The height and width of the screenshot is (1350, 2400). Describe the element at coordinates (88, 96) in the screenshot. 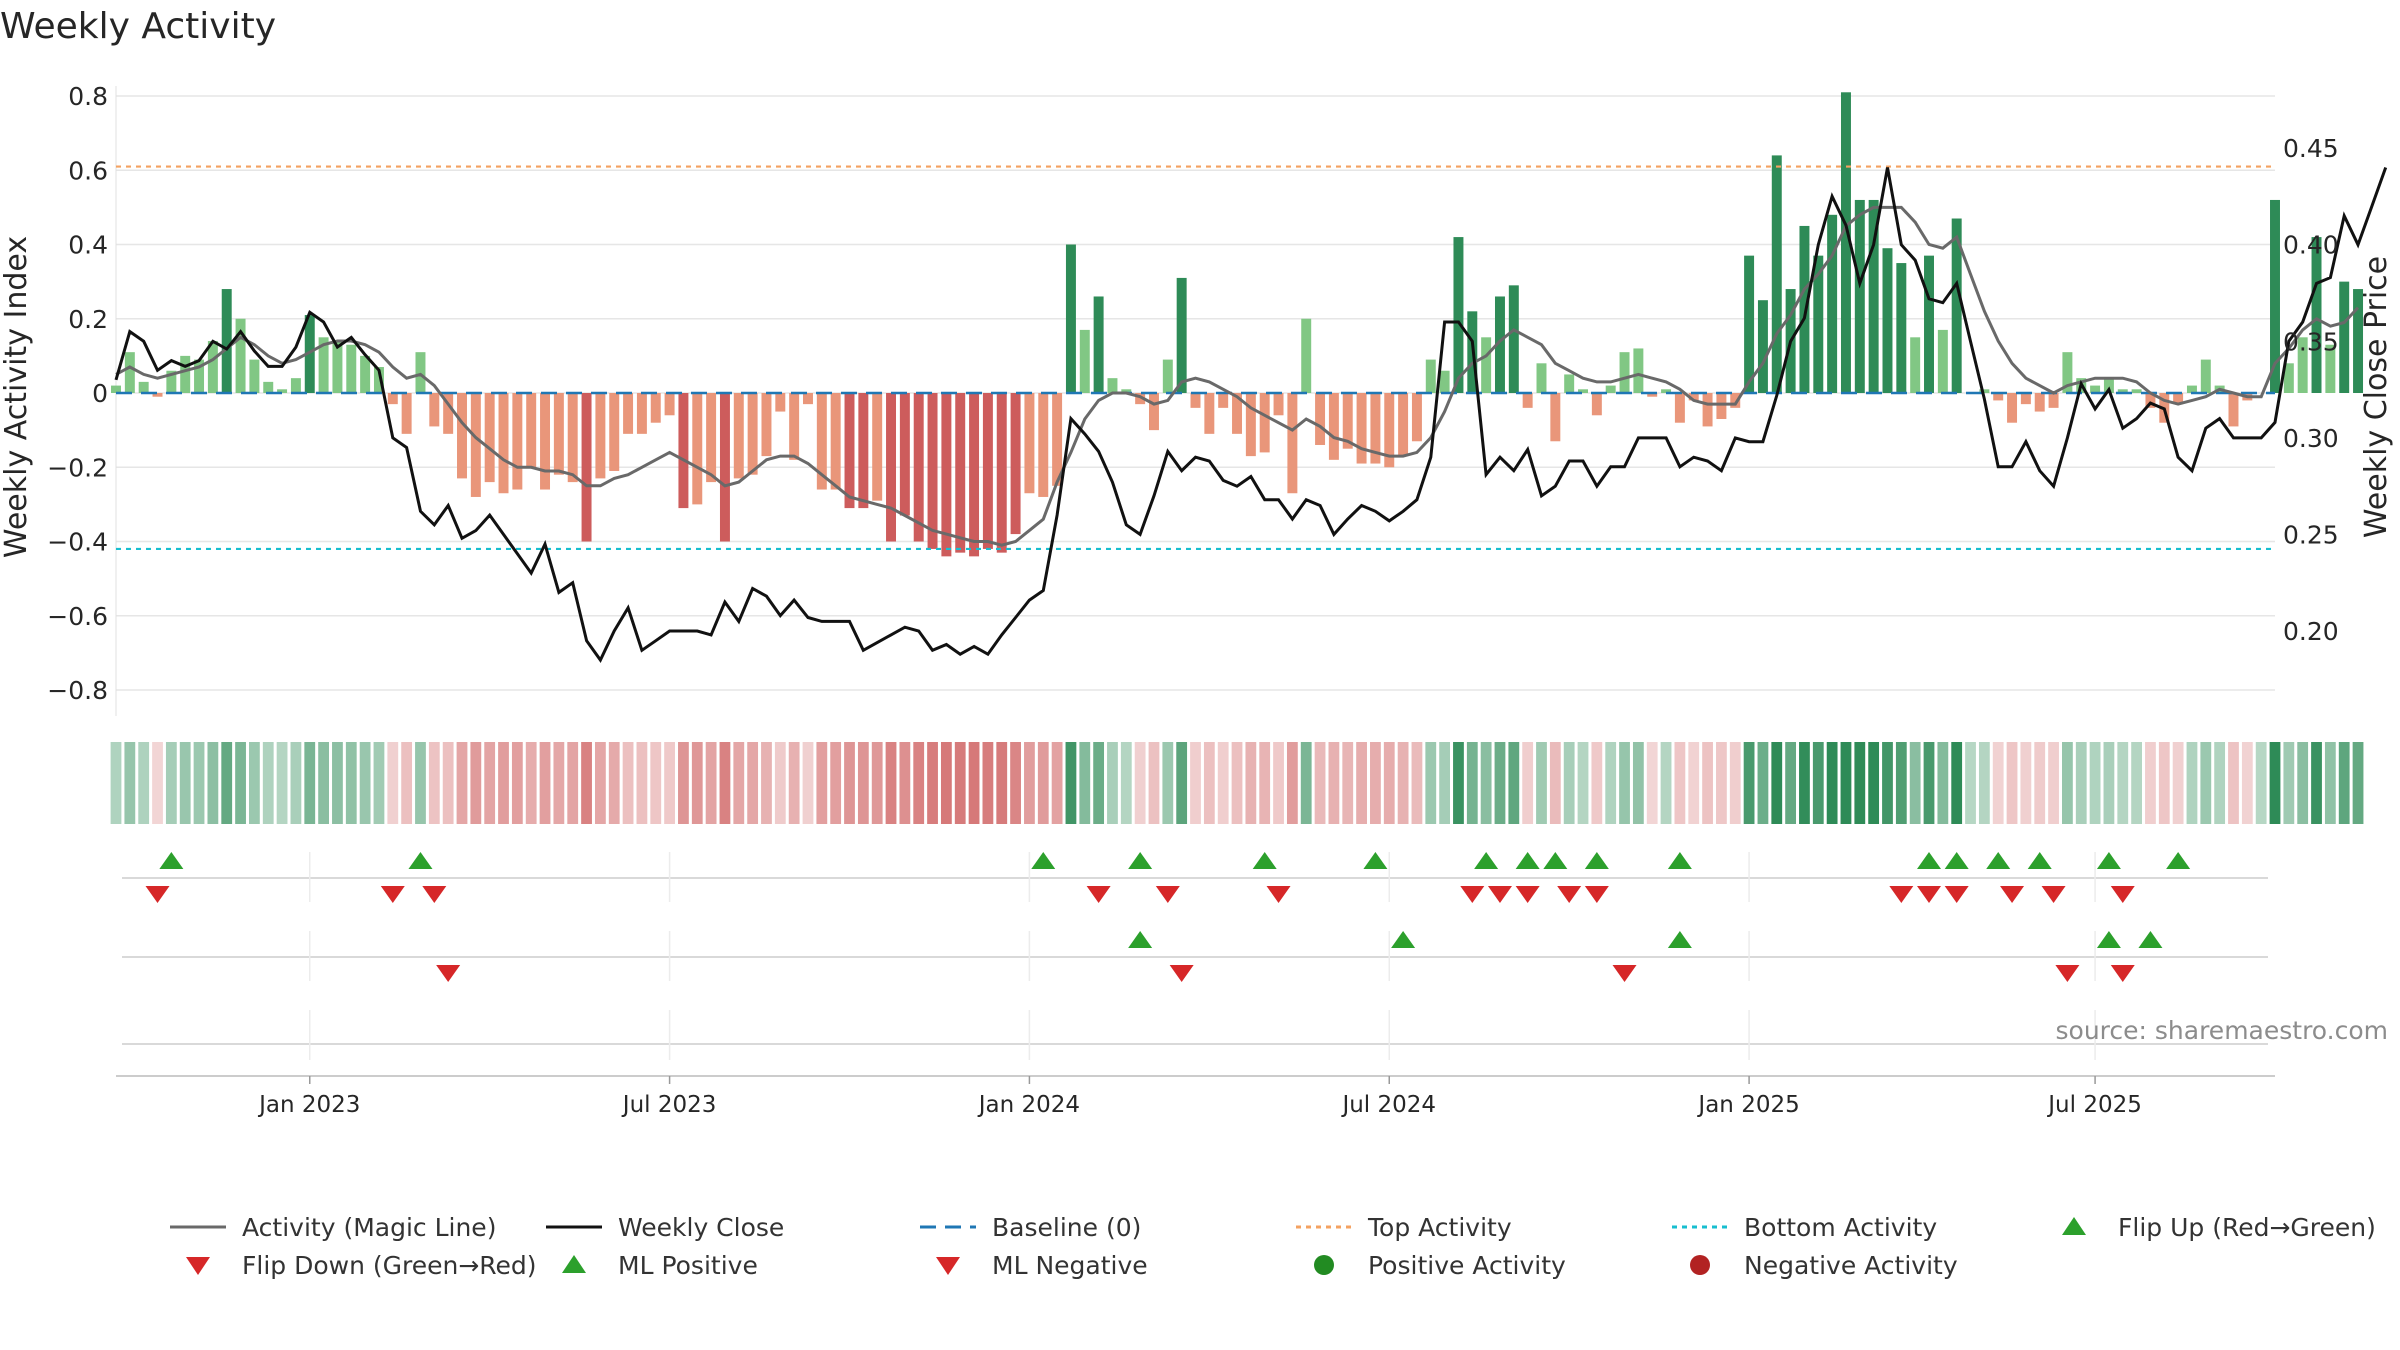

I see `y-tick-label: 0.8` at that location.